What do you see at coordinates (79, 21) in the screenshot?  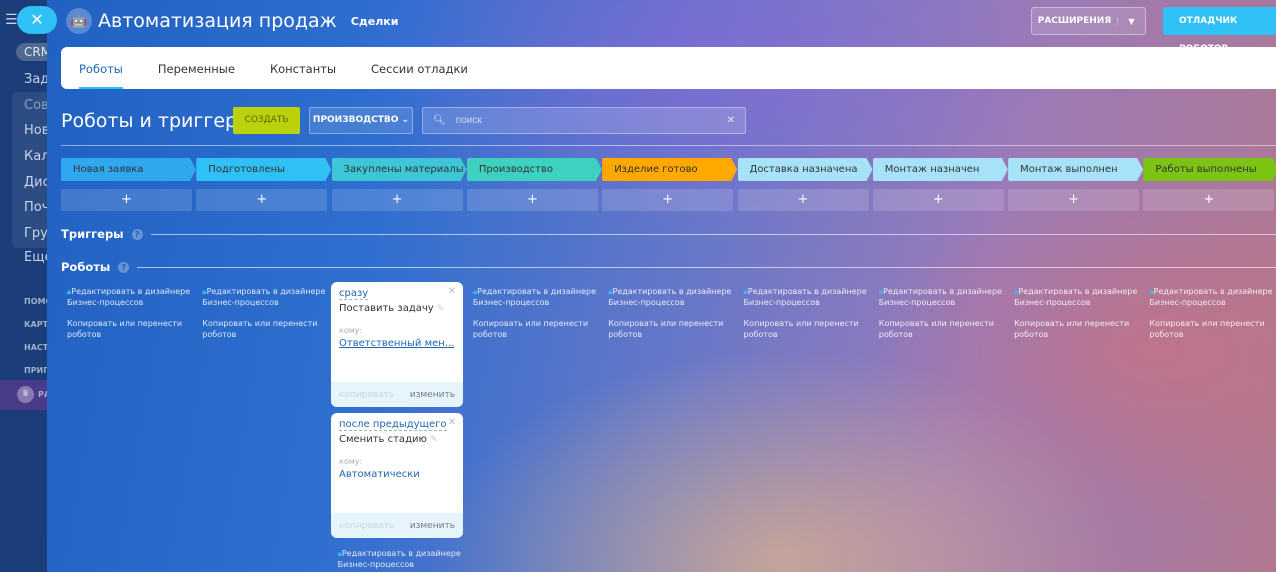 I see `robot-icon: 🤖` at bounding box center [79, 21].